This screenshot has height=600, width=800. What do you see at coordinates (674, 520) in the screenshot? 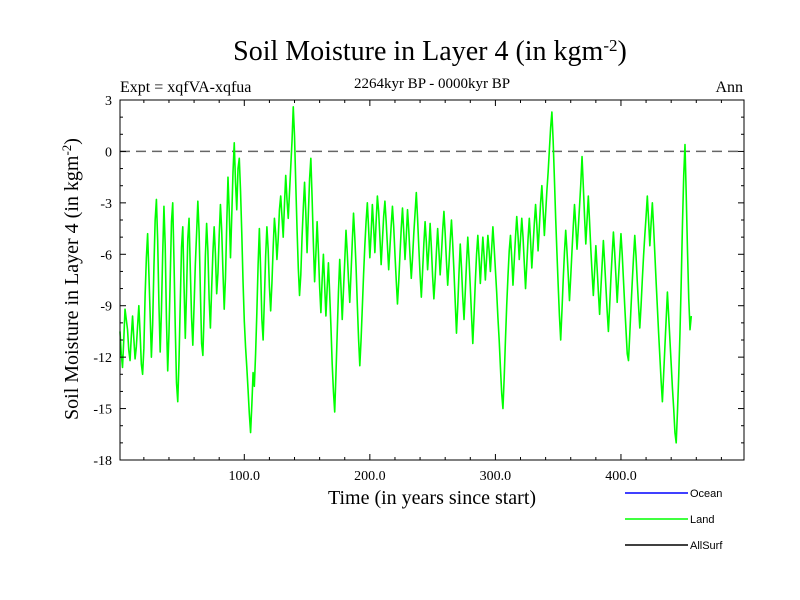
I see `legend: Ocean Land AllSurf` at bounding box center [674, 520].